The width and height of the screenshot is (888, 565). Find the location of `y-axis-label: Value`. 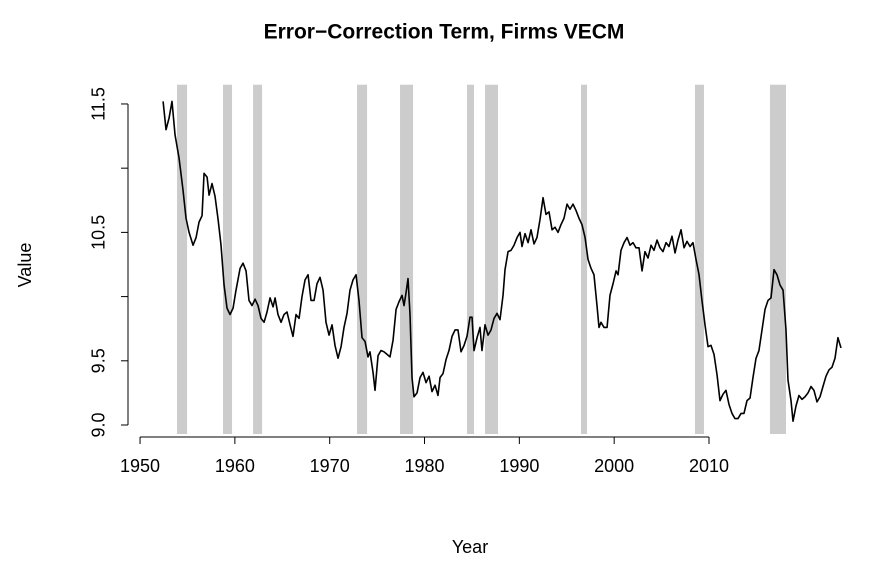

y-axis-label: Value is located at coordinates (25, 265).